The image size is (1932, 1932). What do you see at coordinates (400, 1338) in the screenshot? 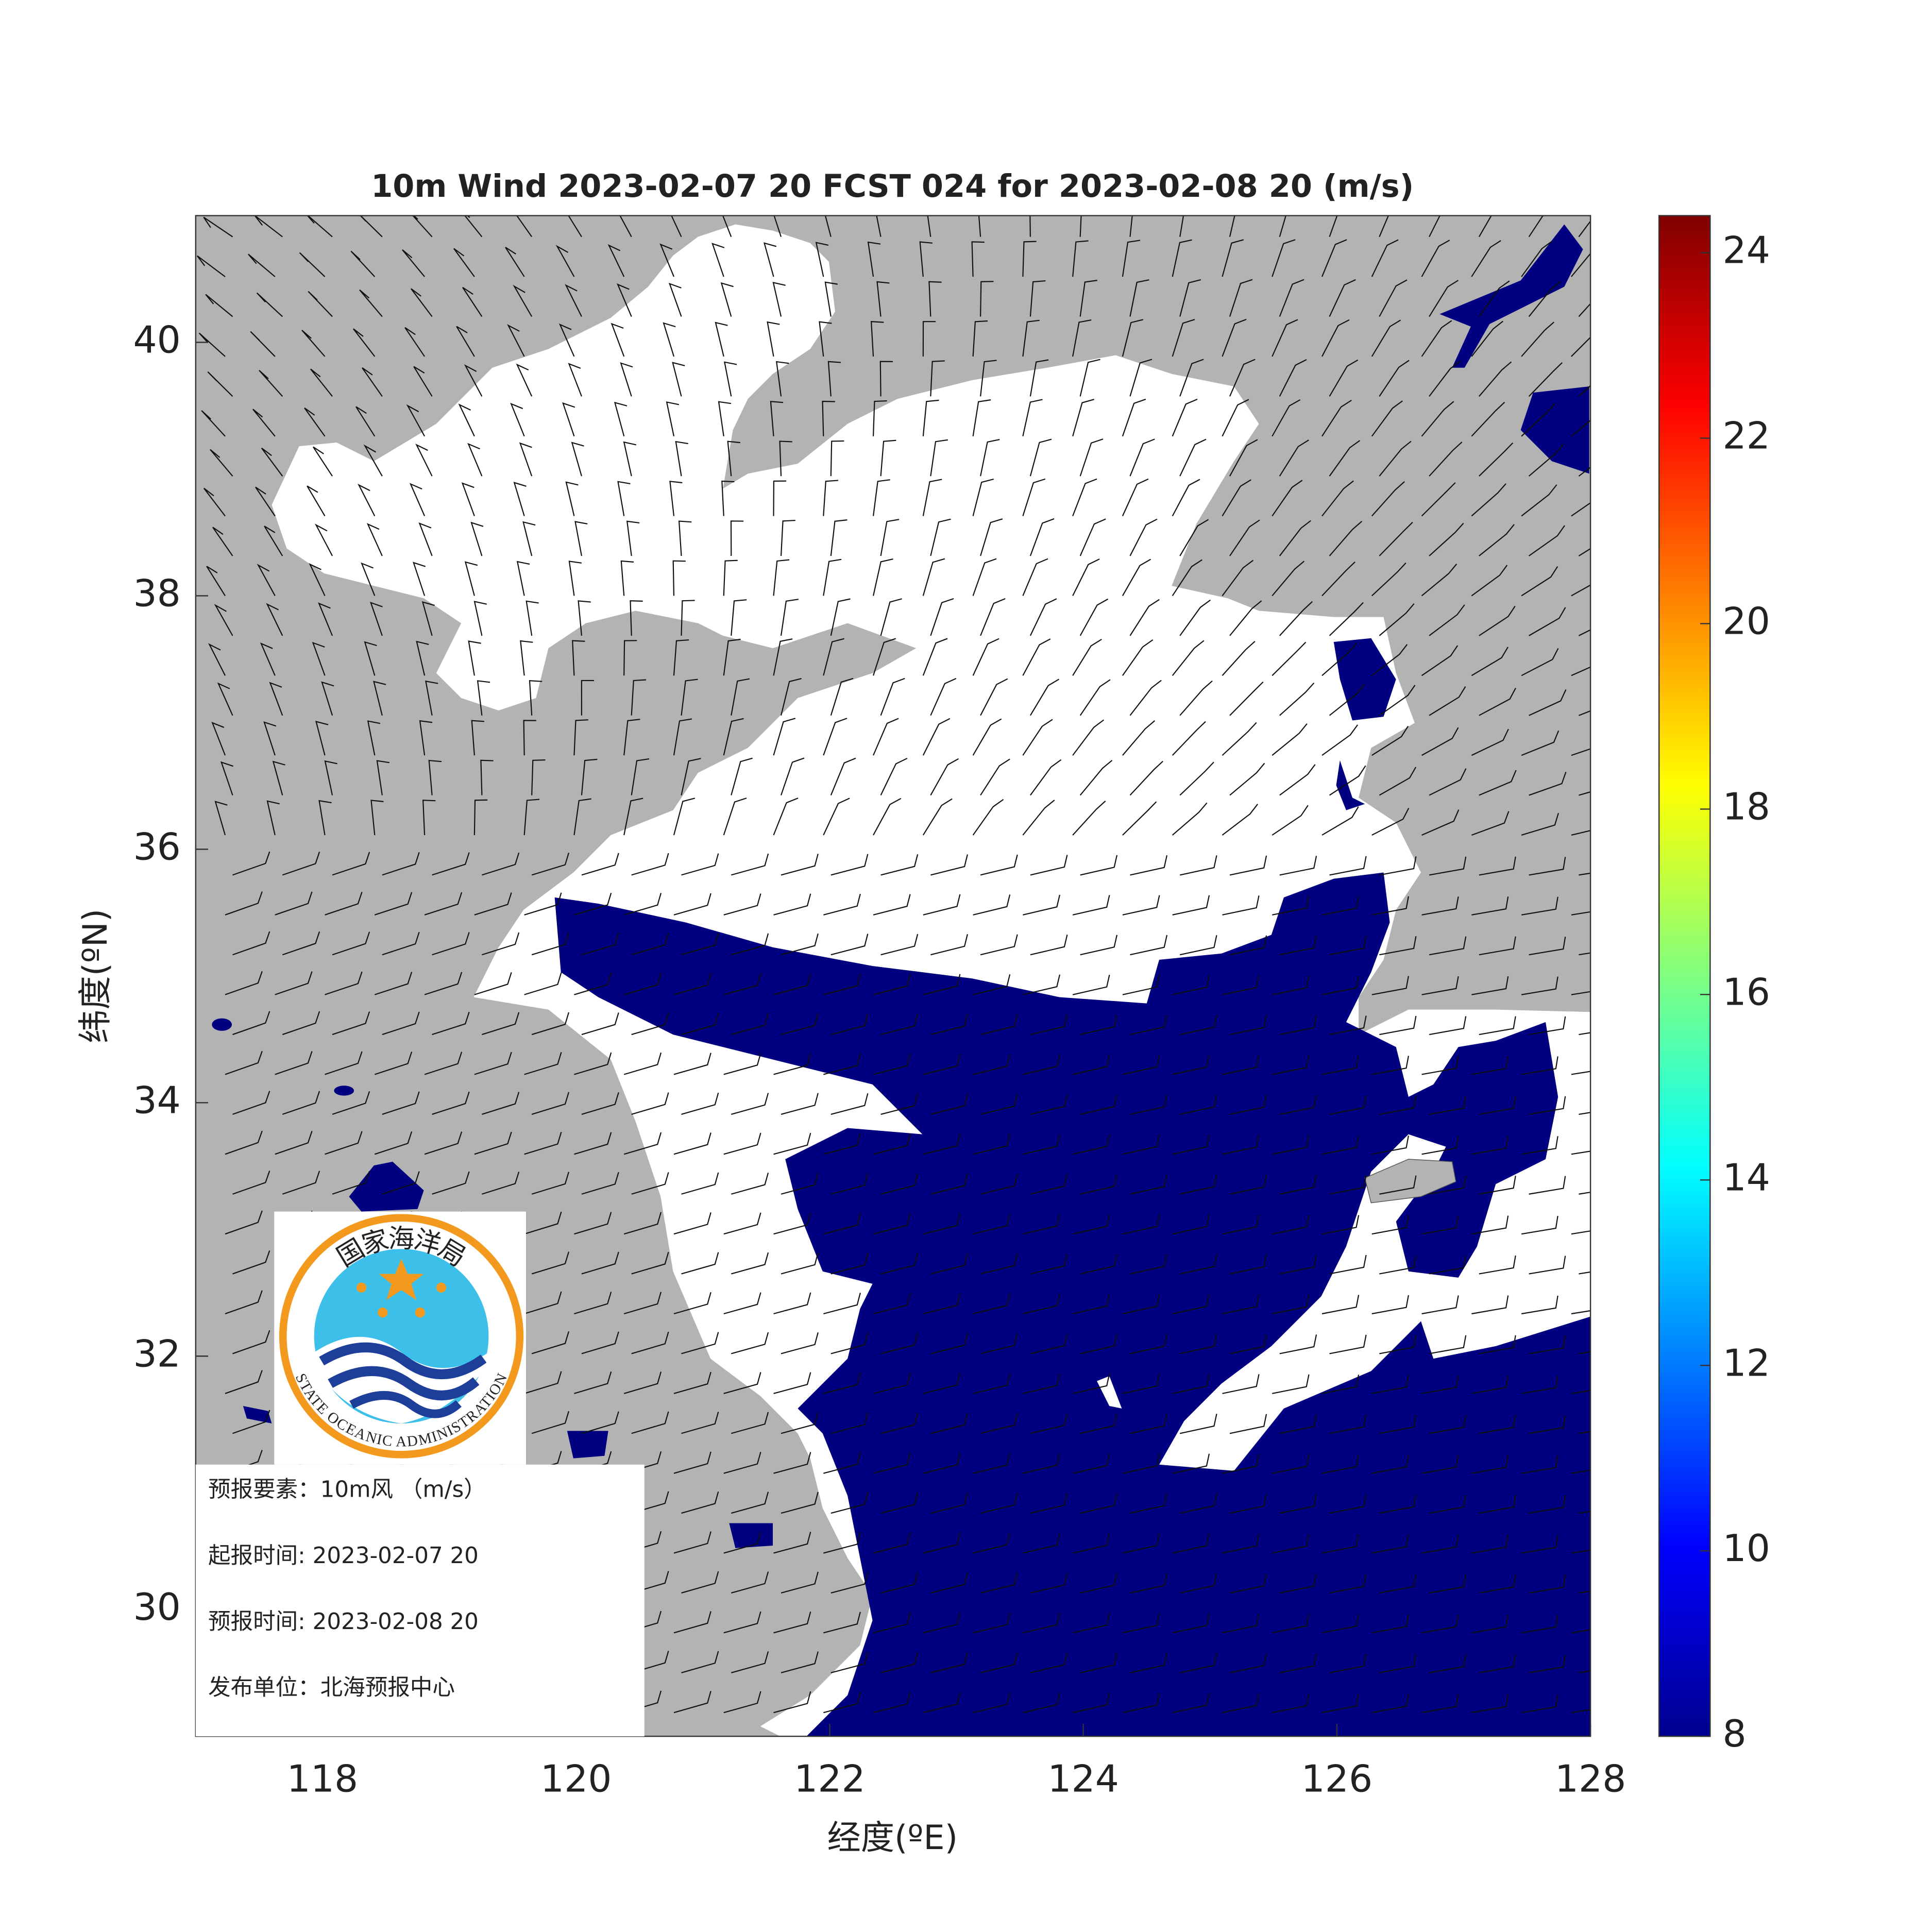
I see `logo: 国家海洋局 STATE OCEANIC ADMINISTRATION` at bounding box center [400, 1338].